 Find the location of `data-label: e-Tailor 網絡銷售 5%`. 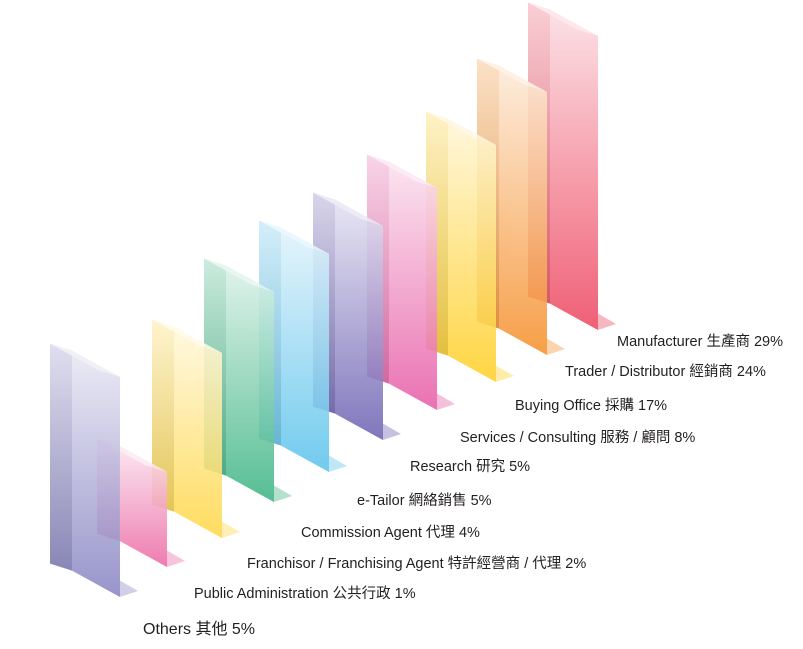

data-label: e-Tailor 網絡銷售 5% is located at coordinates (424, 500).